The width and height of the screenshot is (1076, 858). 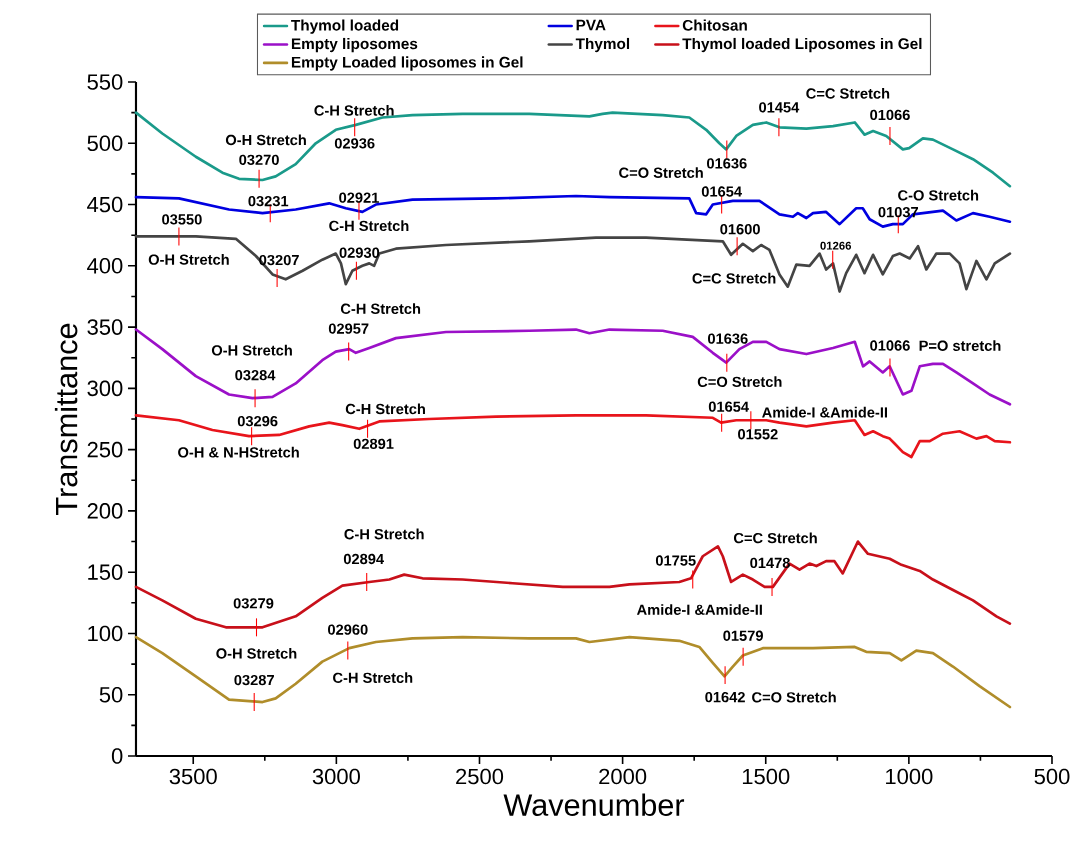 I want to click on y-tick-label: 250, so click(x=105, y=449).